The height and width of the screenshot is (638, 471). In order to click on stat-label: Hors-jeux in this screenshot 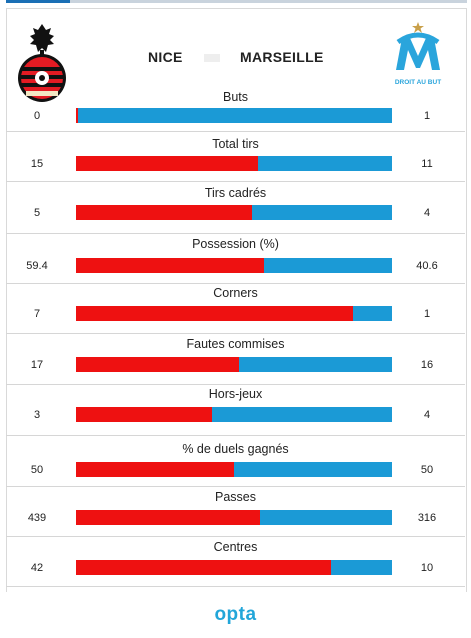, I will do `click(235, 394)`.